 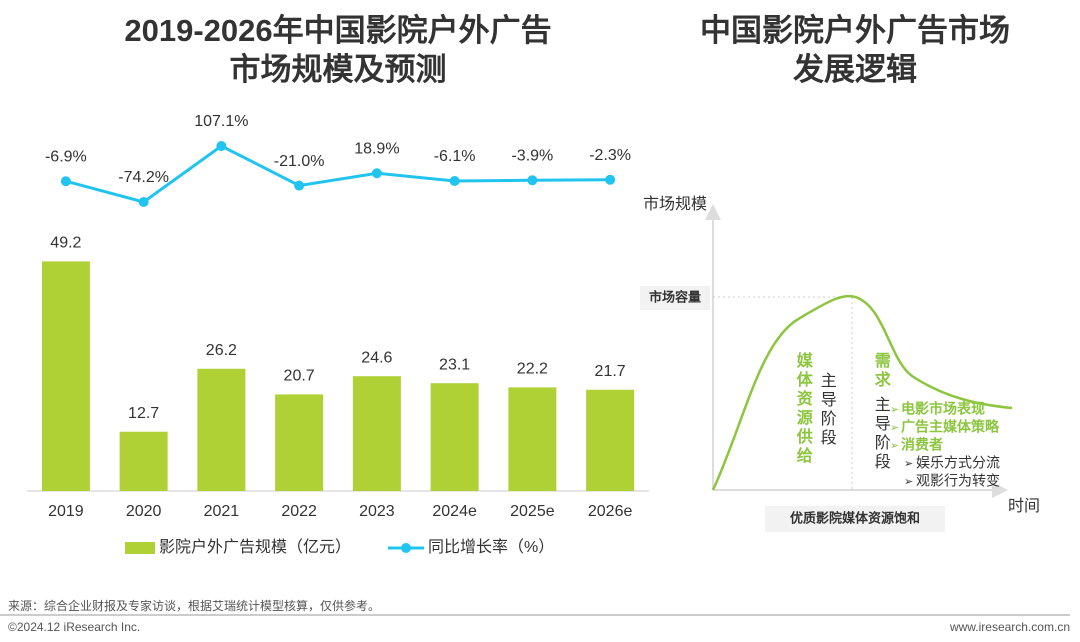 What do you see at coordinates (221, 121) in the screenshot?
I see `value-label: 107.1%` at bounding box center [221, 121].